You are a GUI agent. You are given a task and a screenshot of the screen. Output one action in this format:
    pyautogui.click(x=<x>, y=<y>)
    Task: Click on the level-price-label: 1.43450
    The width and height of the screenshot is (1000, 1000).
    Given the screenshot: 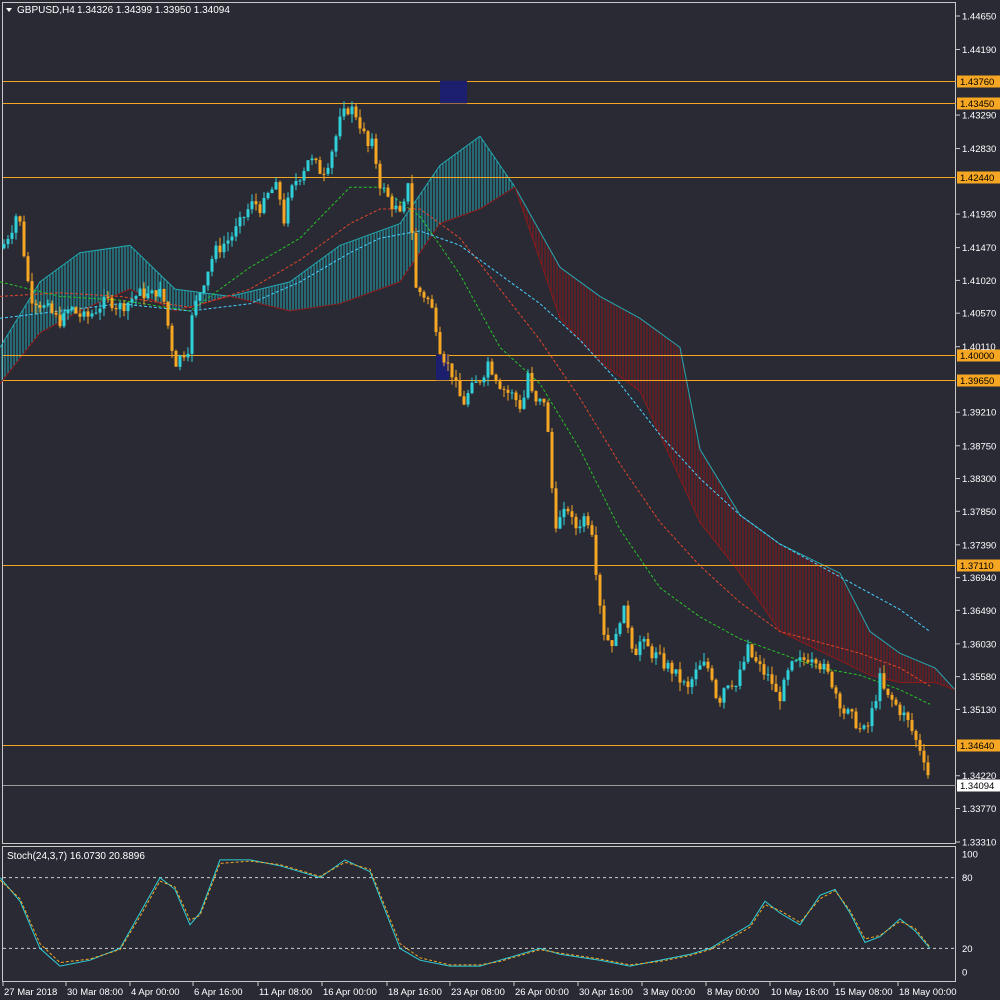 What is the action you would take?
    pyautogui.click(x=977, y=104)
    